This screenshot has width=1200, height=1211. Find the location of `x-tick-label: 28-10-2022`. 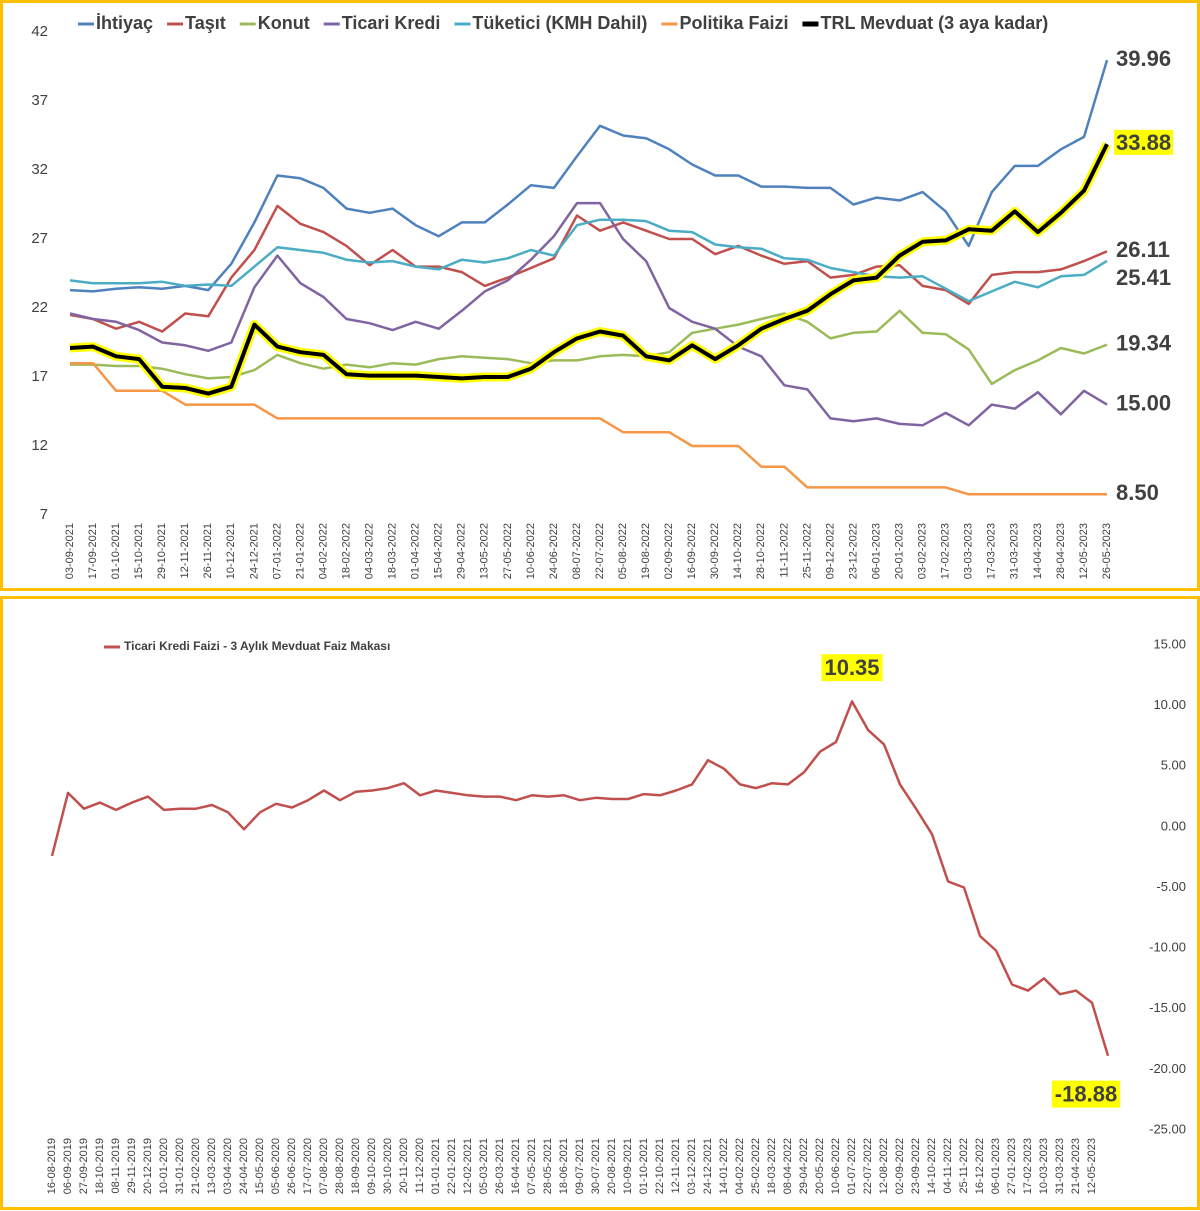

x-tick-label: 28-10-2022 is located at coordinates (761, 551).